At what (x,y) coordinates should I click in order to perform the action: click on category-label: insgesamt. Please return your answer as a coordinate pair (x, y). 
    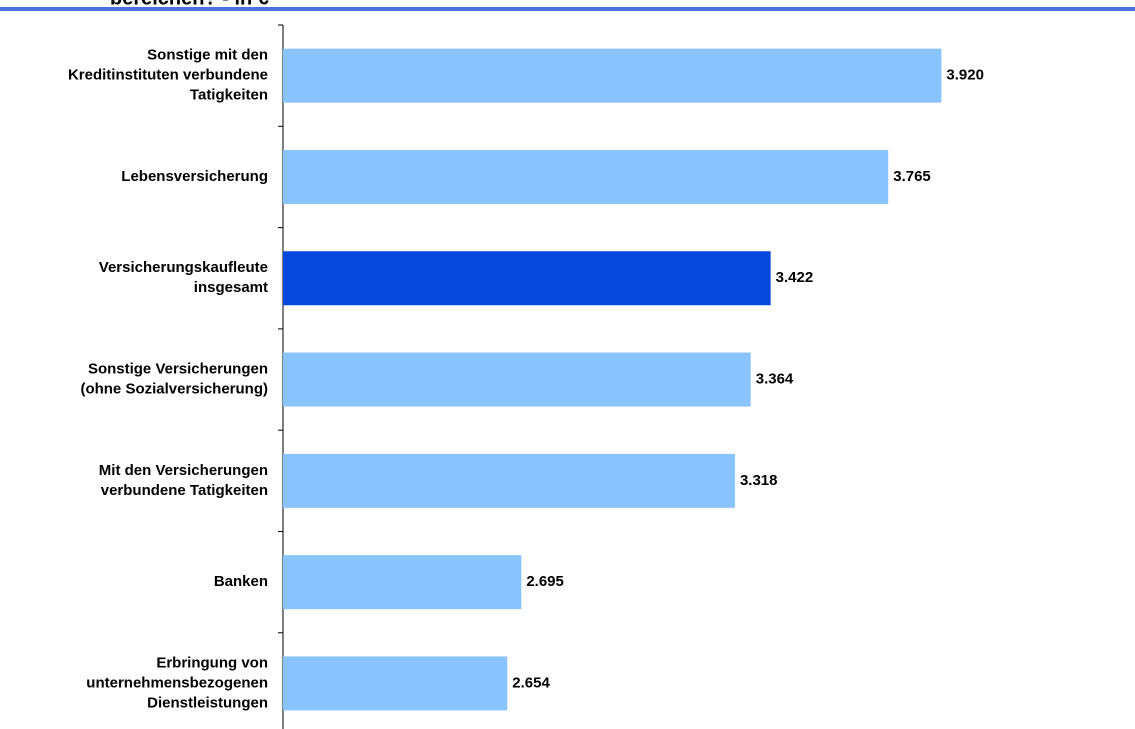
    Looking at the image, I should click on (231, 287).